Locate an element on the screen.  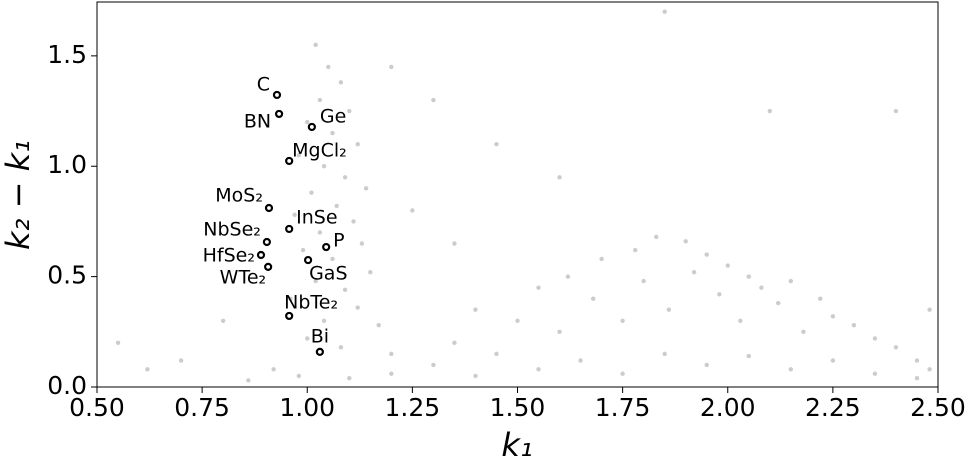
x-tick-label: 2.00 is located at coordinates (728, 407).